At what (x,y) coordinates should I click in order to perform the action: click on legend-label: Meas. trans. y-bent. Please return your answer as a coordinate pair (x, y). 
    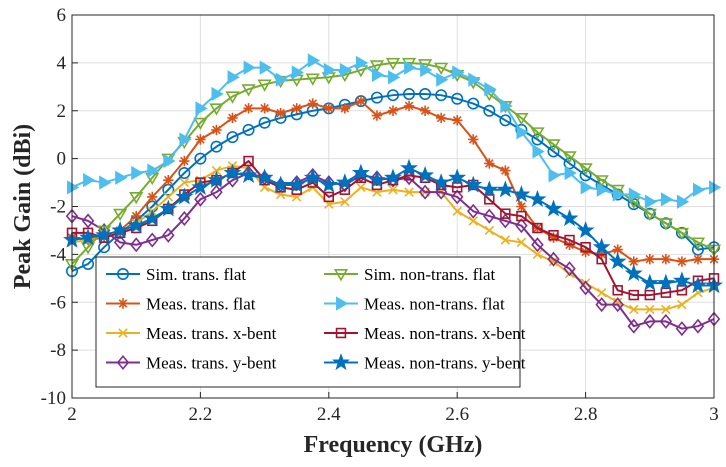
    Looking at the image, I should click on (211, 363).